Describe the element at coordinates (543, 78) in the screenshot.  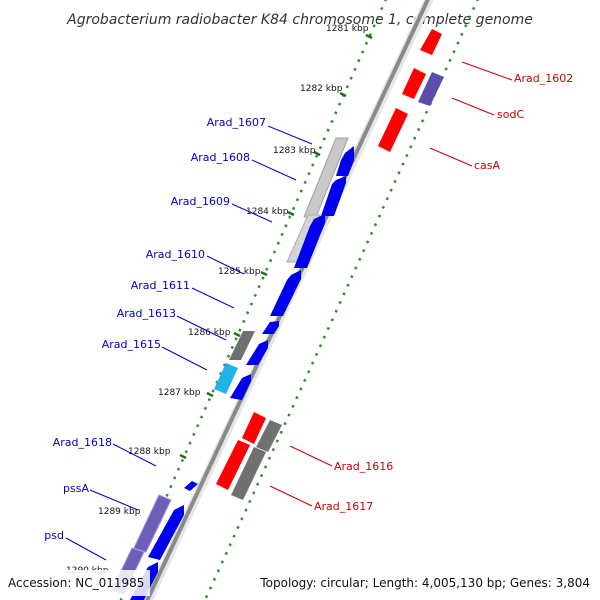
I see `gene-label: Arad_1602` at that location.